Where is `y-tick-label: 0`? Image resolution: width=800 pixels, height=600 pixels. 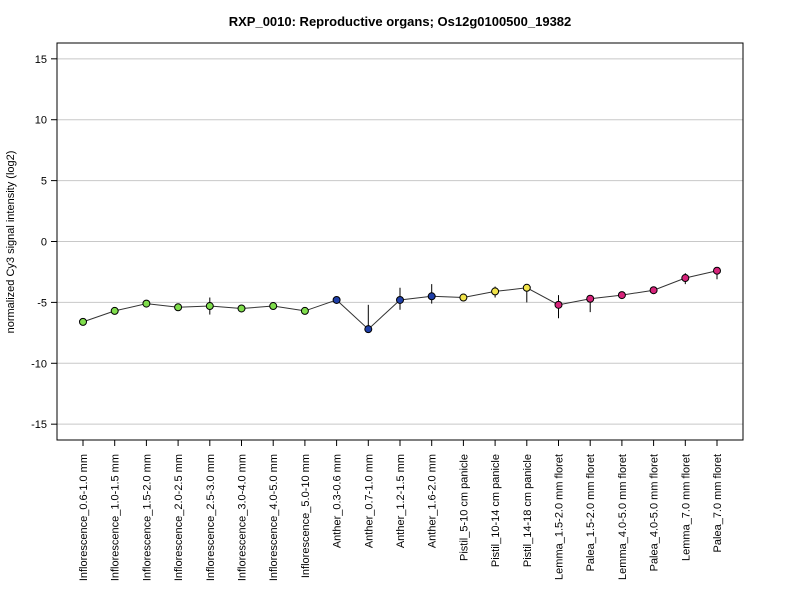
y-tick-label: 0 is located at coordinates (44, 243).